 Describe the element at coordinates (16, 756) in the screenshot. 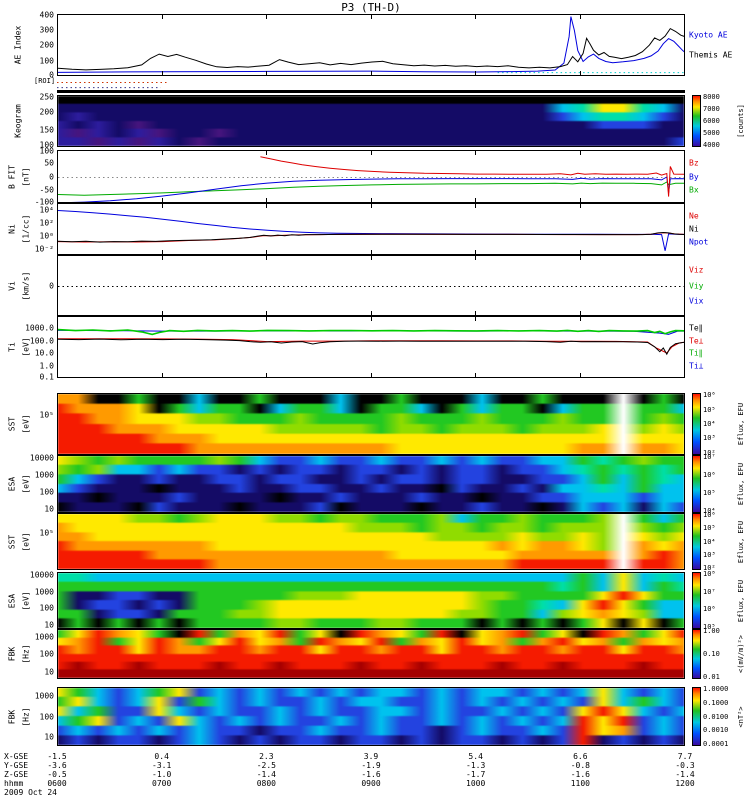

I see `footer-label-X-GSE: X-GSE` at that location.